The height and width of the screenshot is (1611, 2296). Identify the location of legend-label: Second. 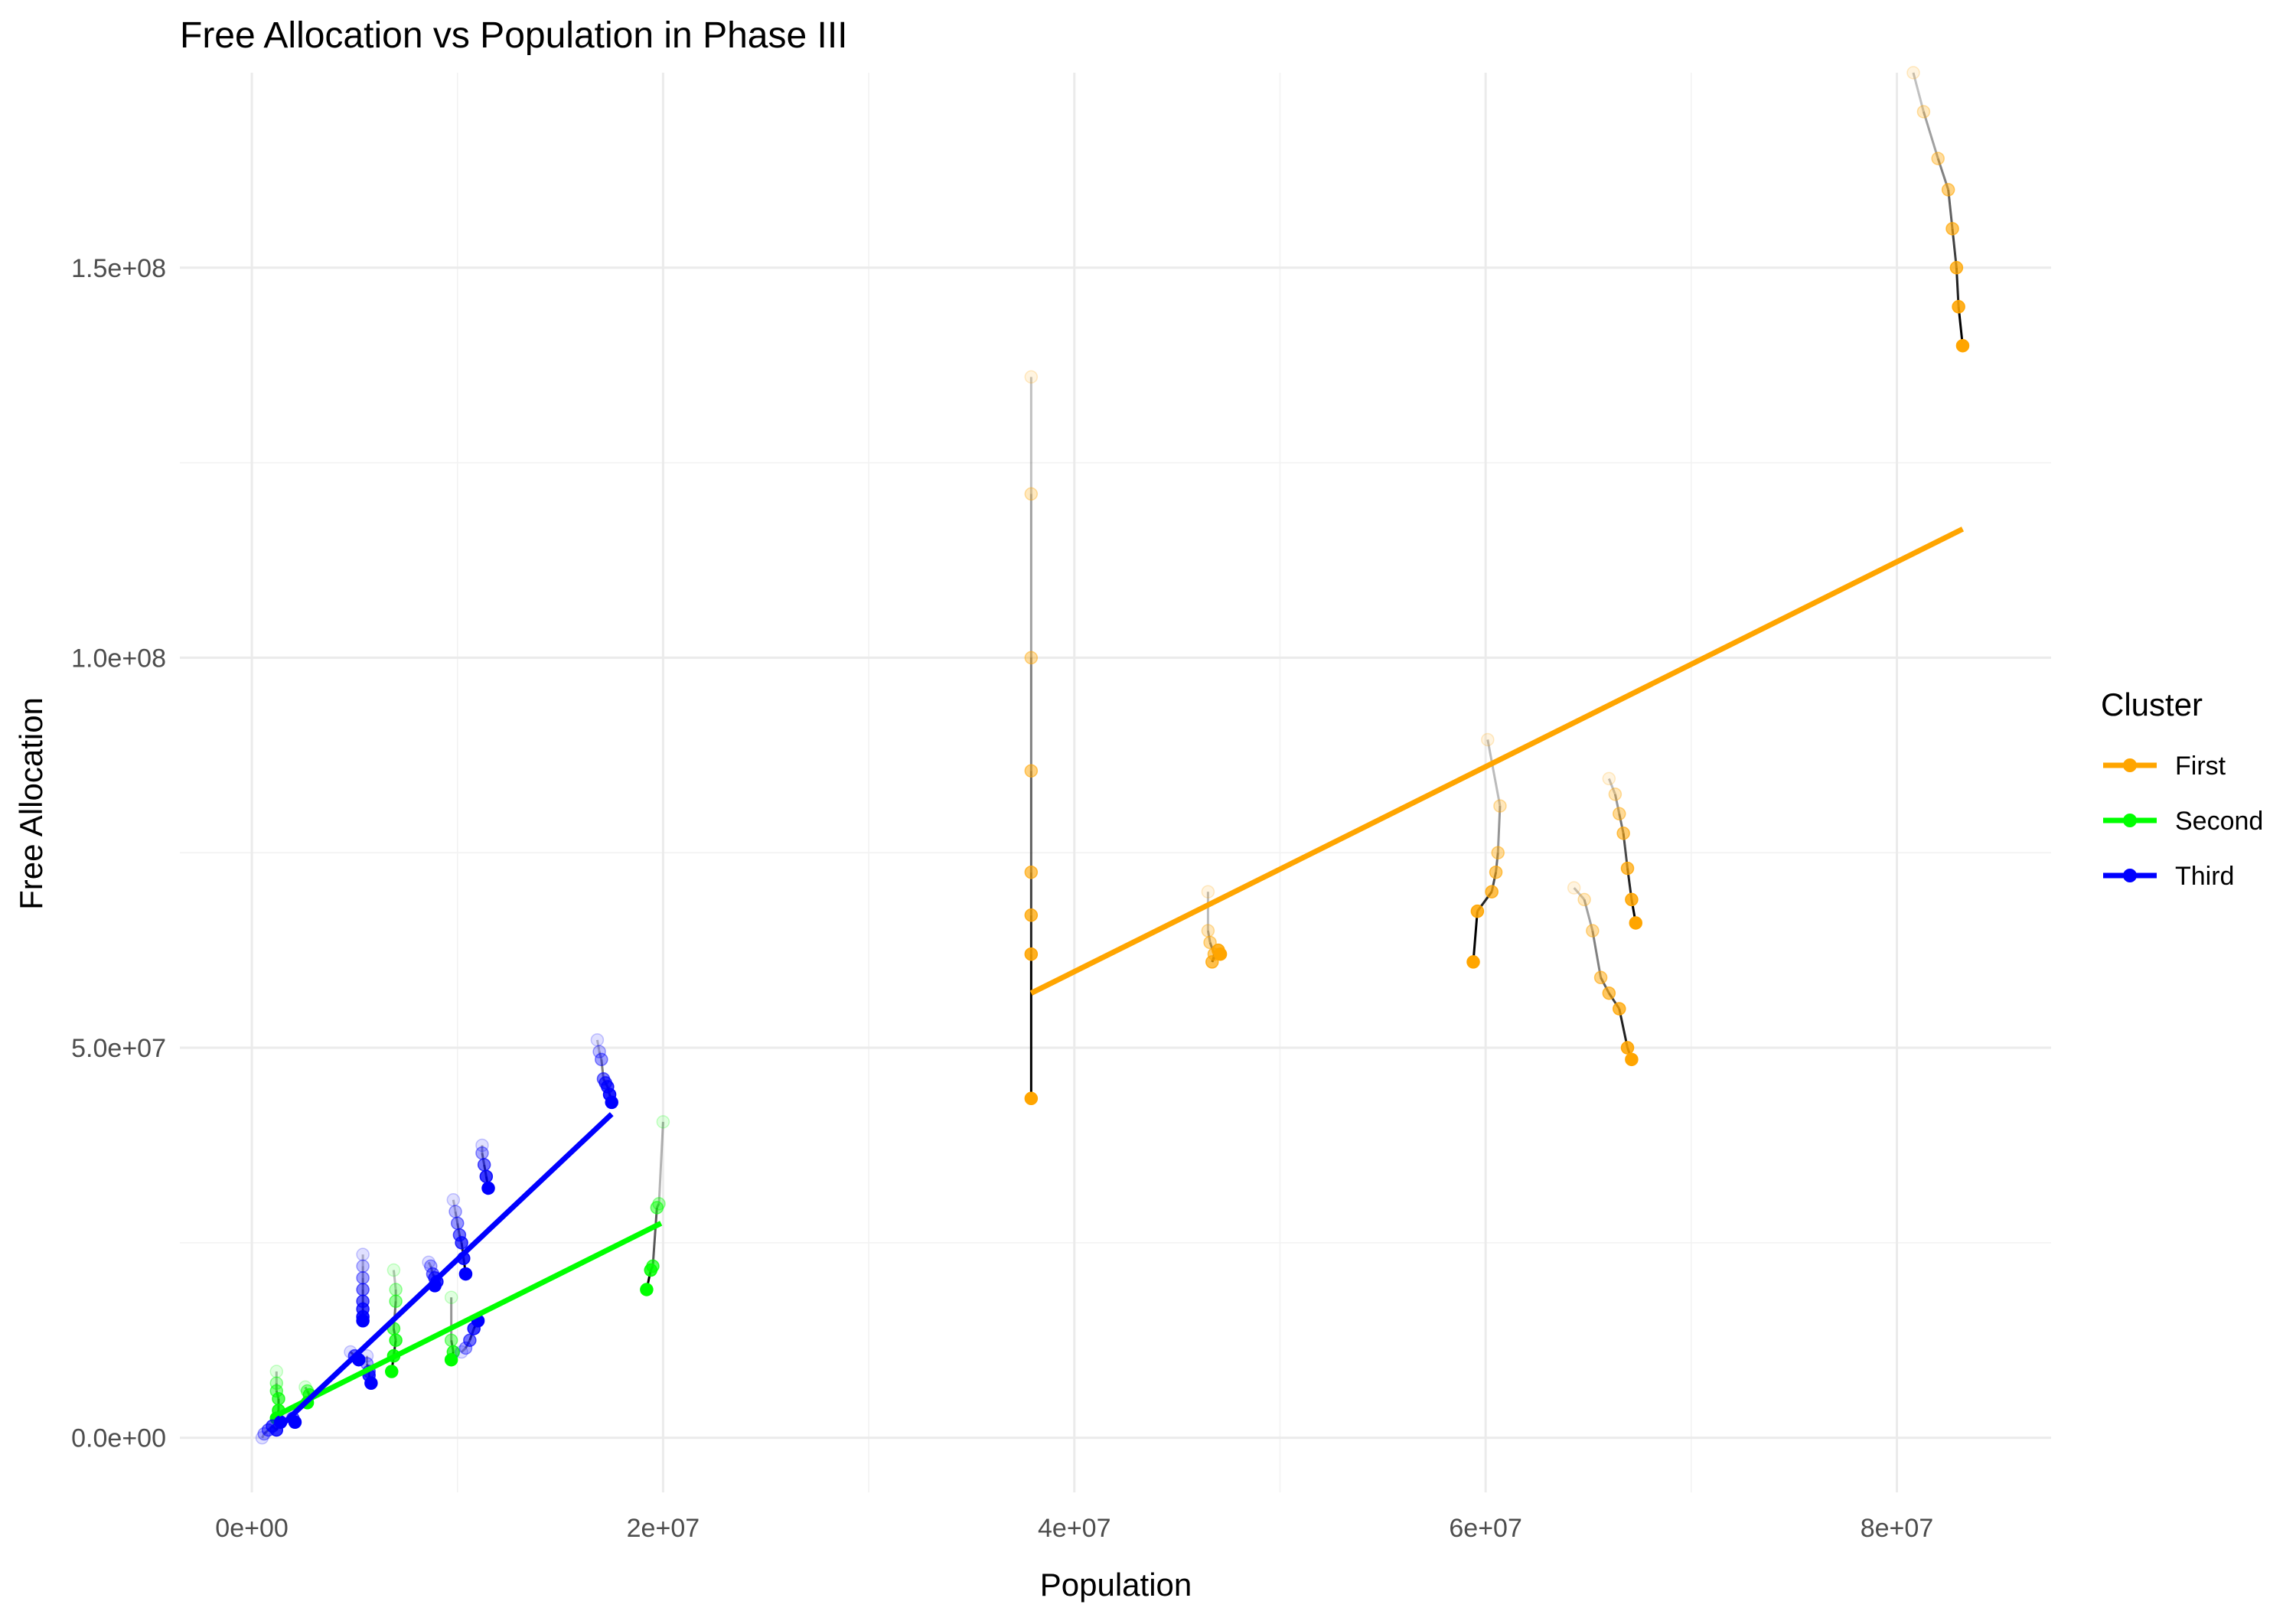
(2219, 821).